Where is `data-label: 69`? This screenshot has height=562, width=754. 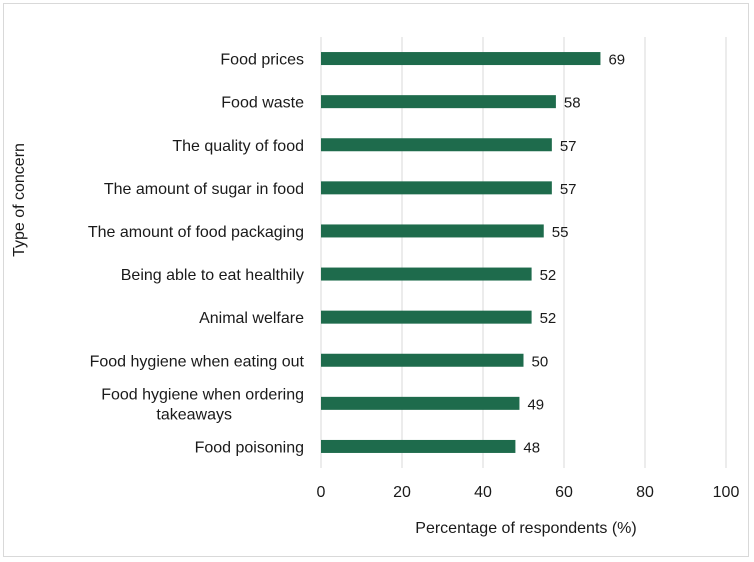
data-label: 69 is located at coordinates (616, 60).